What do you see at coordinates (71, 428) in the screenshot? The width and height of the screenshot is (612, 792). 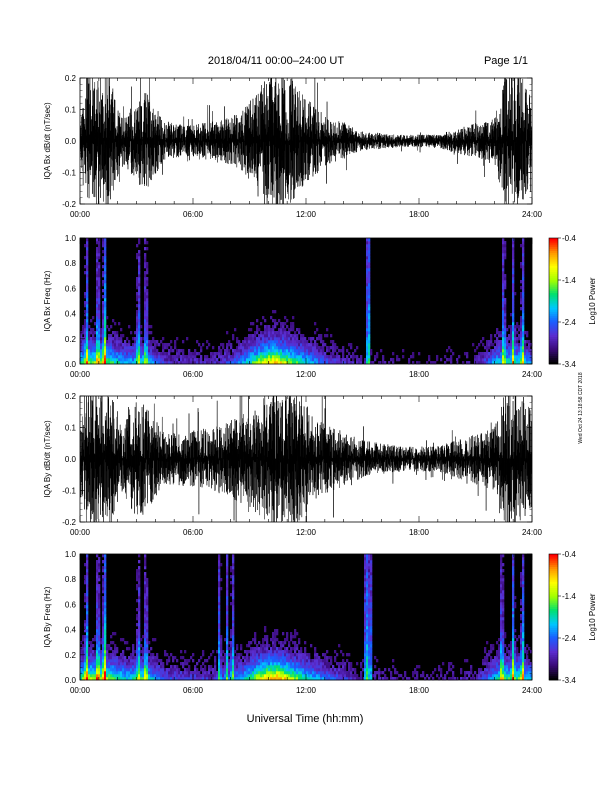 I see `y-tick-label: 0.1` at bounding box center [71, 428].